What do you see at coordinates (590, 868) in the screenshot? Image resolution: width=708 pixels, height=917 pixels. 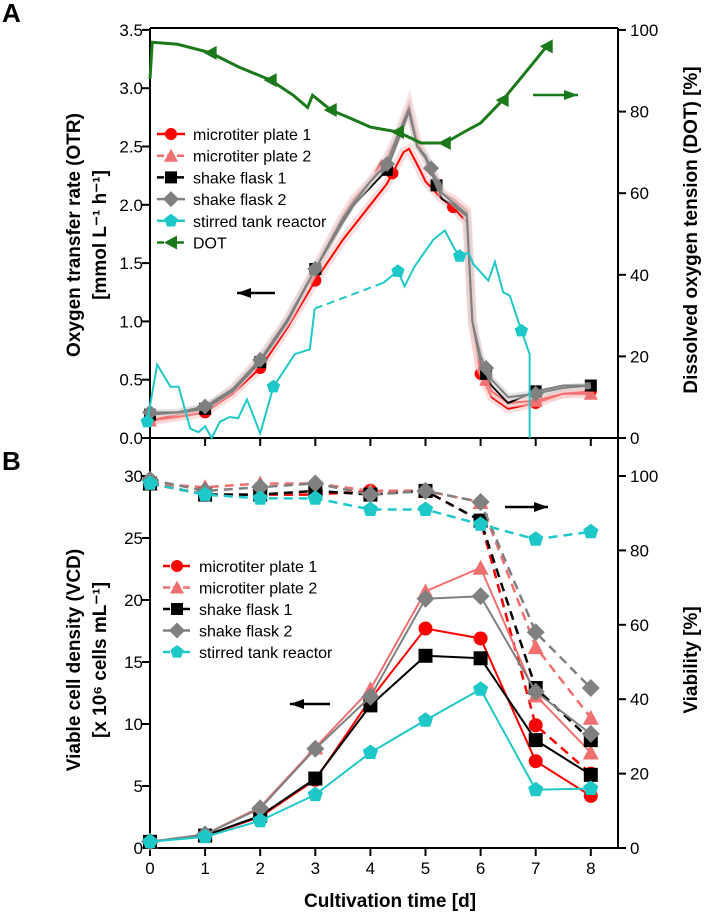 I see `x-tick-label: 8` at bounding box center [590, 868].